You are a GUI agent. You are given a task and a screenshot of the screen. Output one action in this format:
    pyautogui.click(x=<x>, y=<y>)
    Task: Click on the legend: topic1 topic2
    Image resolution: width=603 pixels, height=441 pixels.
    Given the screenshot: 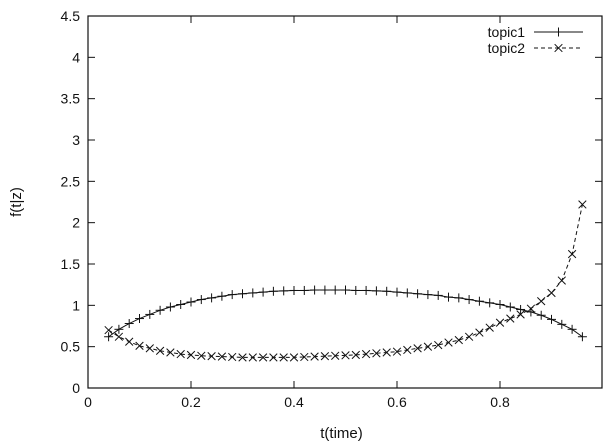 What is the action you would take?
    pyautogui.click(x=535, y=40)
    